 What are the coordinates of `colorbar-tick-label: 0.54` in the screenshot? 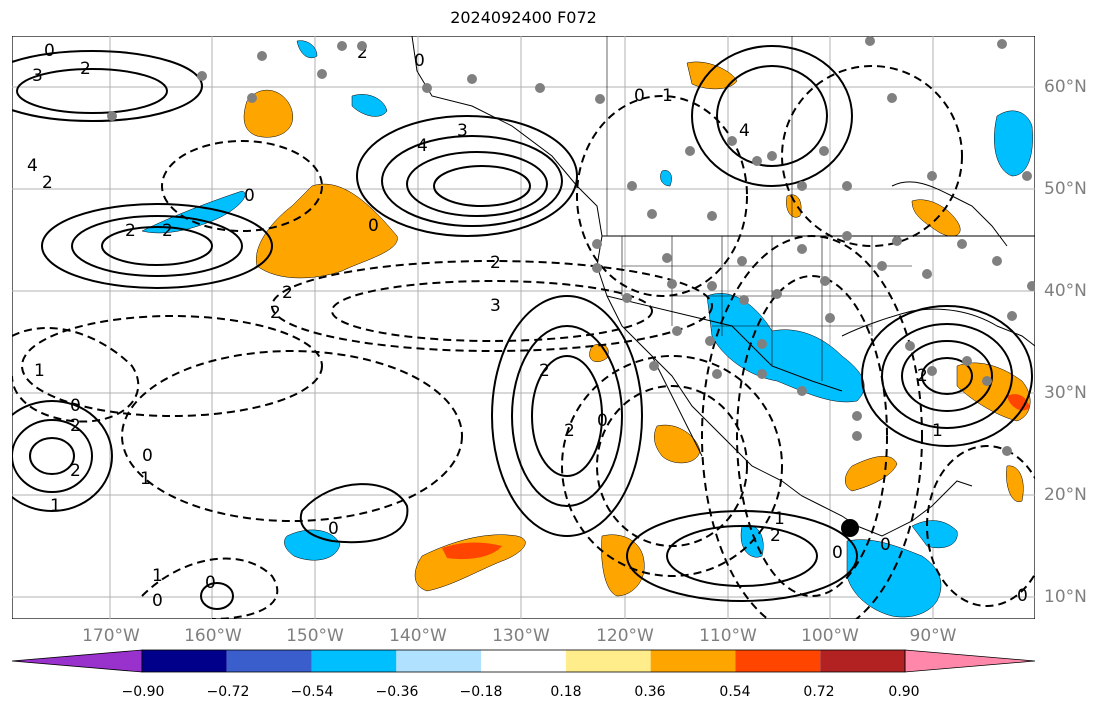 It's located at (735, 692).